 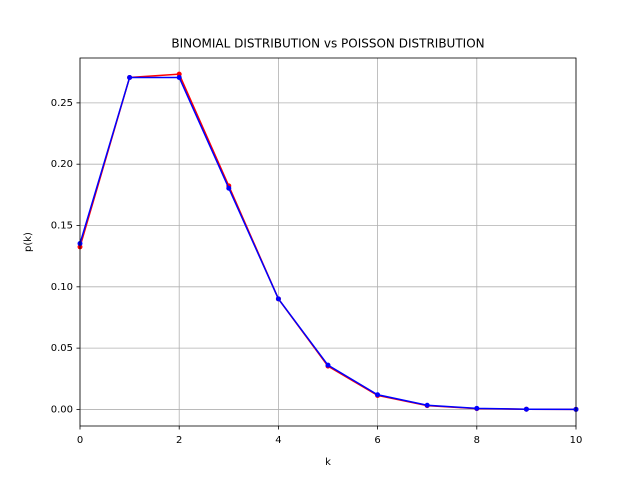 I want to click on y-tick-label: 0.10, so click(x=62, y=287).